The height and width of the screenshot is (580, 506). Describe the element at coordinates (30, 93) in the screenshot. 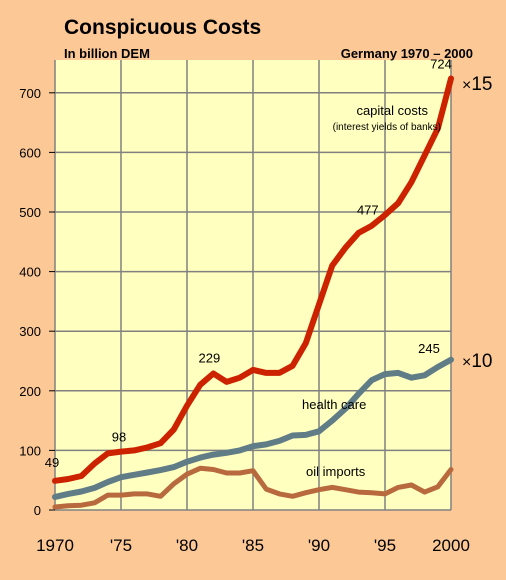

I see `y-tick-label-700: 700` at that location.